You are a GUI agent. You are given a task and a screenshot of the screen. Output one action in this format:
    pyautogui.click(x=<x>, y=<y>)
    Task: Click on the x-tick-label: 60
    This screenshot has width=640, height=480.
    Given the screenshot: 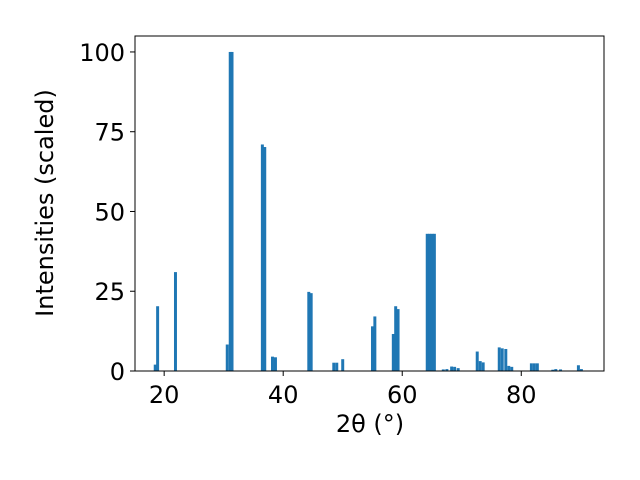 What is the action you would take?
    pyautogui.click(x=402, y=395)
    